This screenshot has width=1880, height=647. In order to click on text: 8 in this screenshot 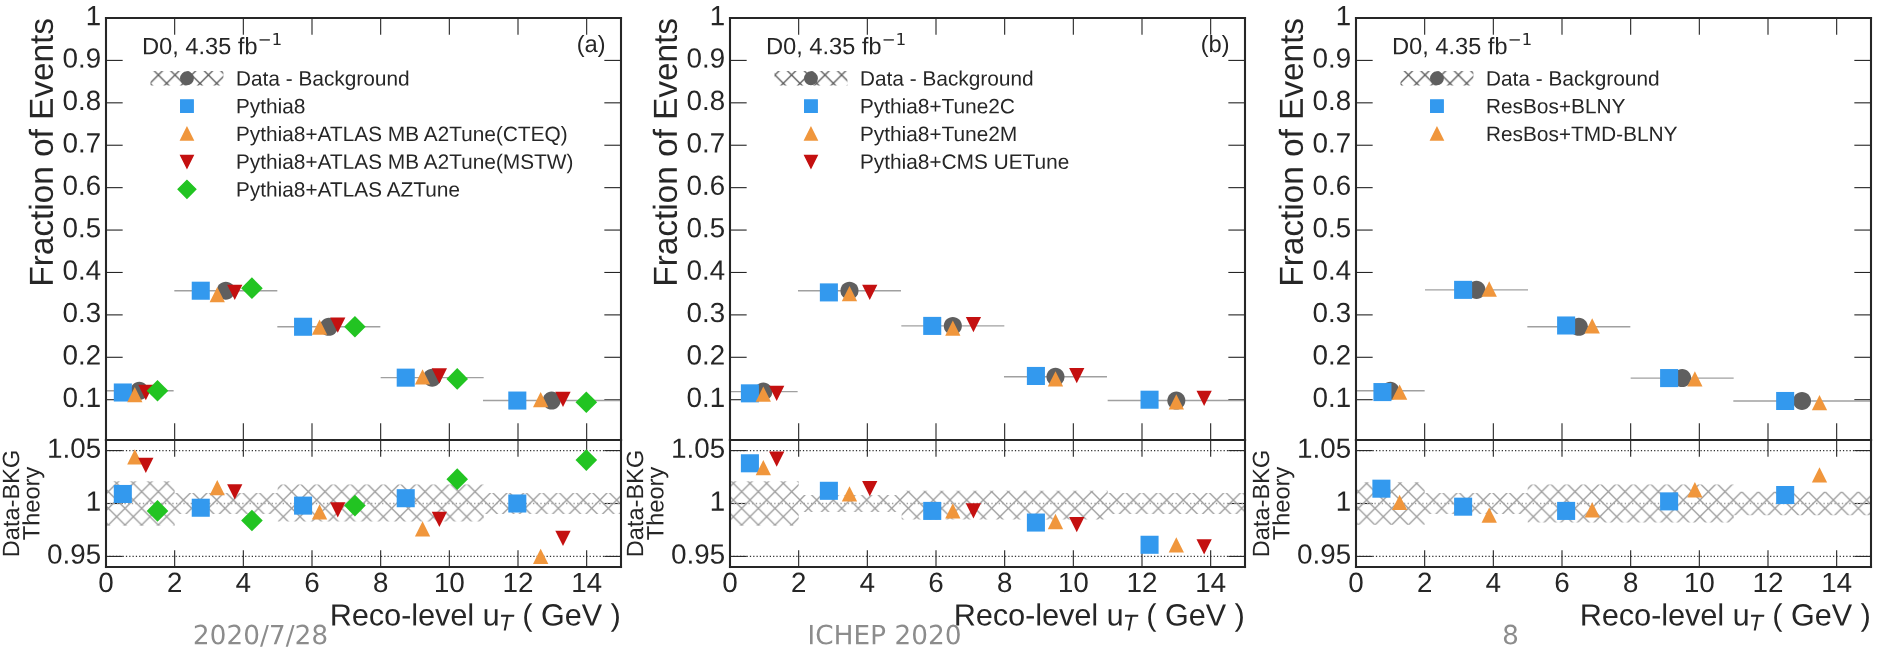, I will do `click(1510, 634)`.